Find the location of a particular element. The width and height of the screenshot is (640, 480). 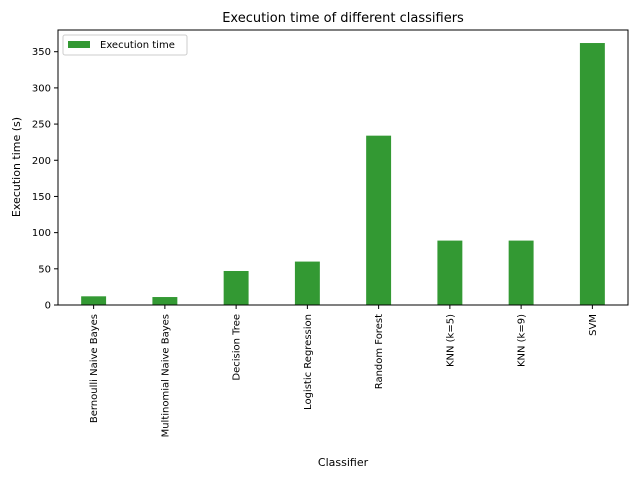

legend-swatch is located at coordinates (79, 44).